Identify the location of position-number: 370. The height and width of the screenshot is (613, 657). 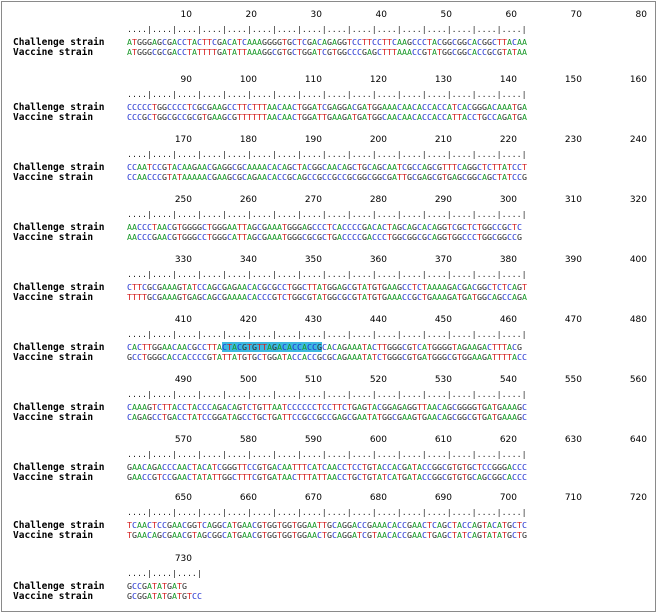
(443, 260).